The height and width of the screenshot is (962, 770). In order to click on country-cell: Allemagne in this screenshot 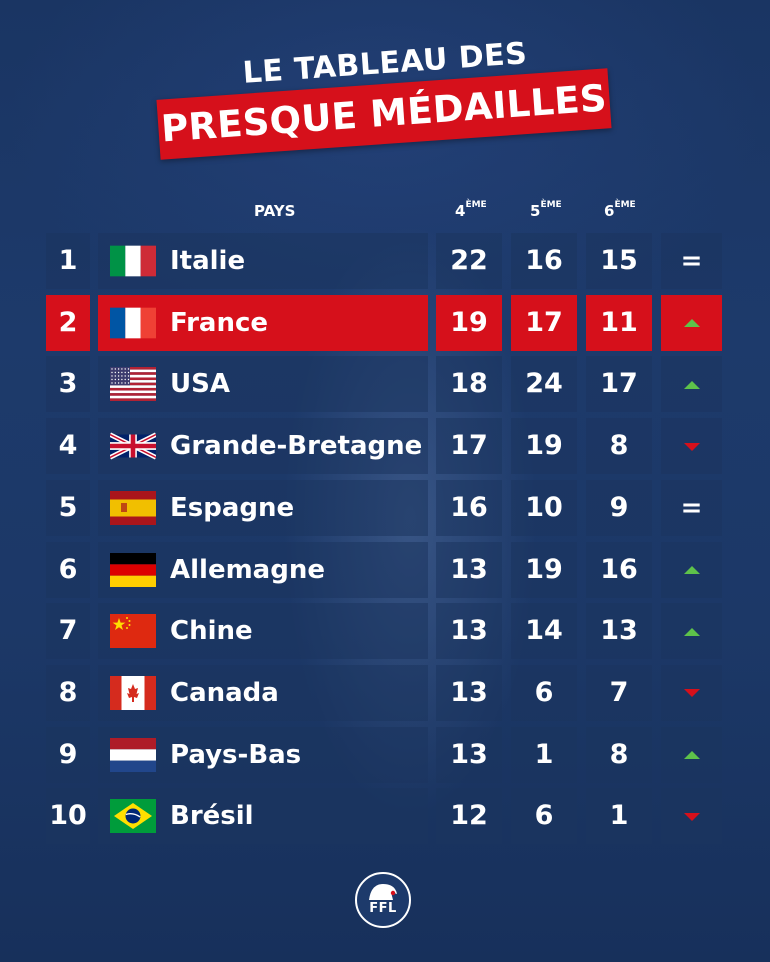, I will do `click(263, 569)`.